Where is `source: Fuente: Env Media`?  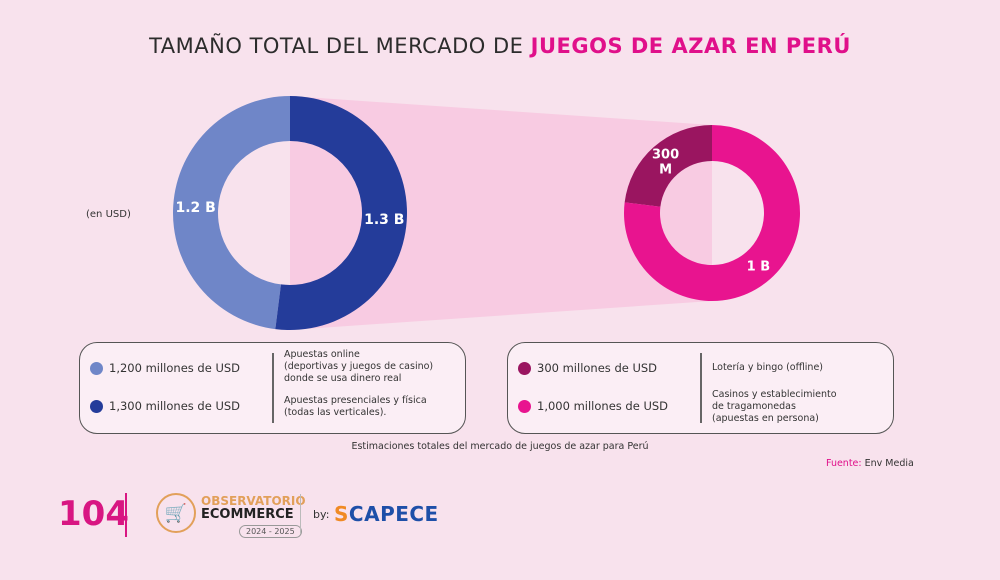 source: Fuente: Env Media is located at coordinates (870, 463).